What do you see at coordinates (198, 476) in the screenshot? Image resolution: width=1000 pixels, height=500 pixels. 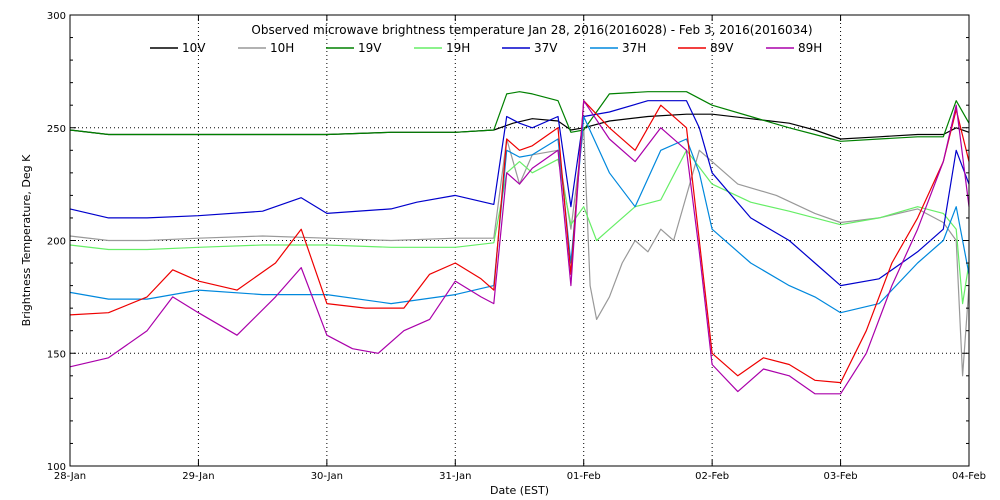 I see `x-tick-label-29-Jan: 29-Jan` at bounding box center [198, 476].